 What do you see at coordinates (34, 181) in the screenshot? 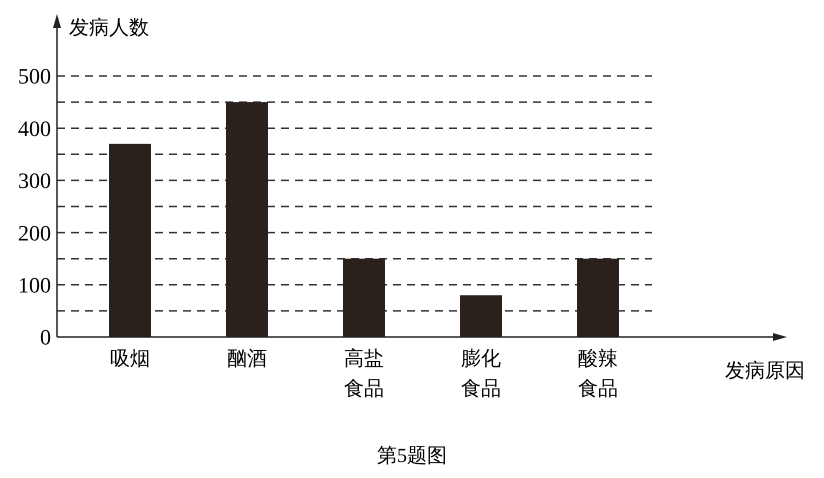
I see `y-tick-label: 300` at bounding box center [34, 181].